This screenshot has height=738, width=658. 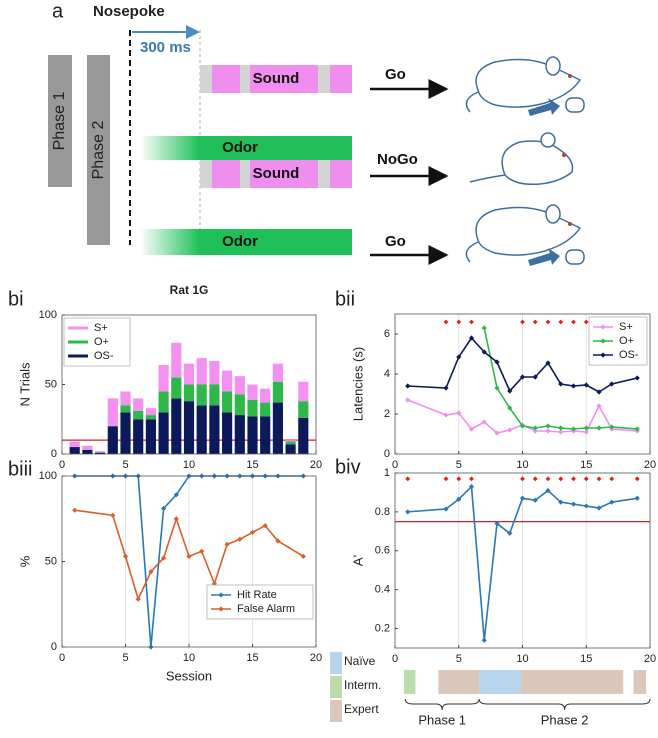 I want to click on stage-label: Naïve, so click(x=360, y=661).